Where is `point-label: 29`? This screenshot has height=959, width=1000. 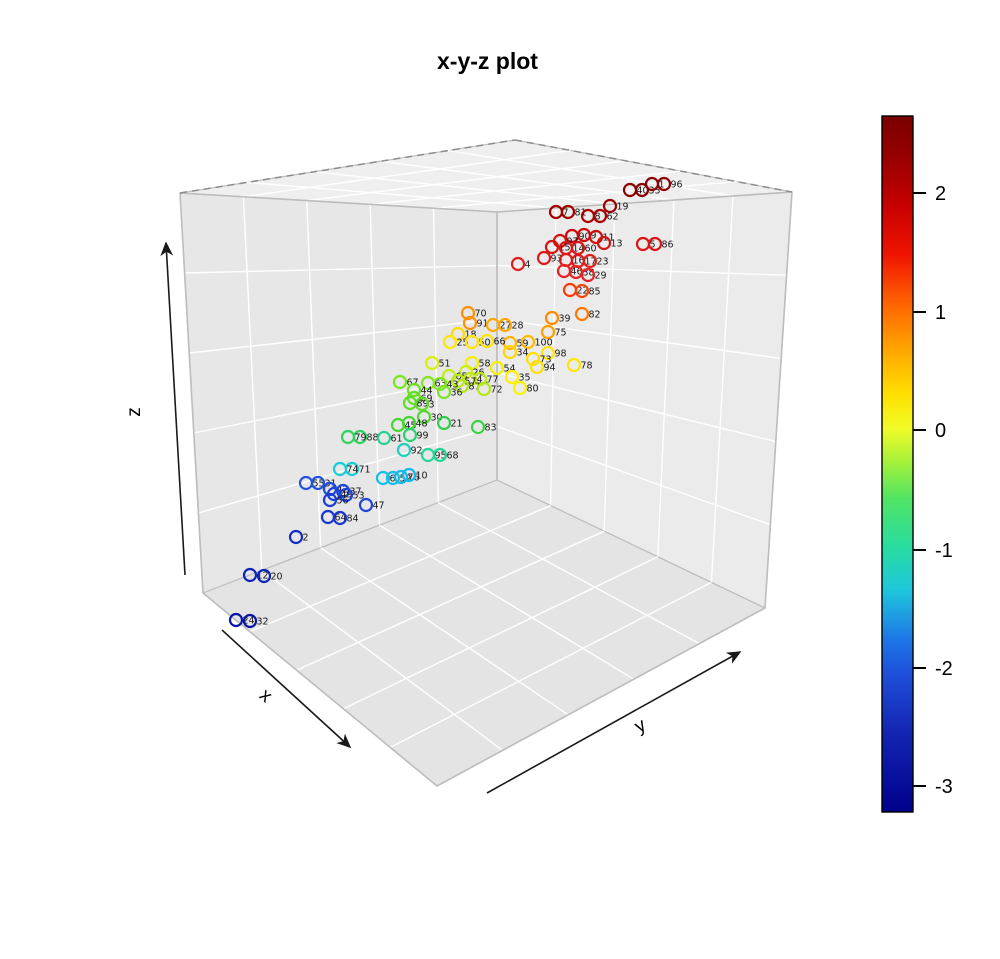 point-label: 29 is located at coordinates (601, 276).